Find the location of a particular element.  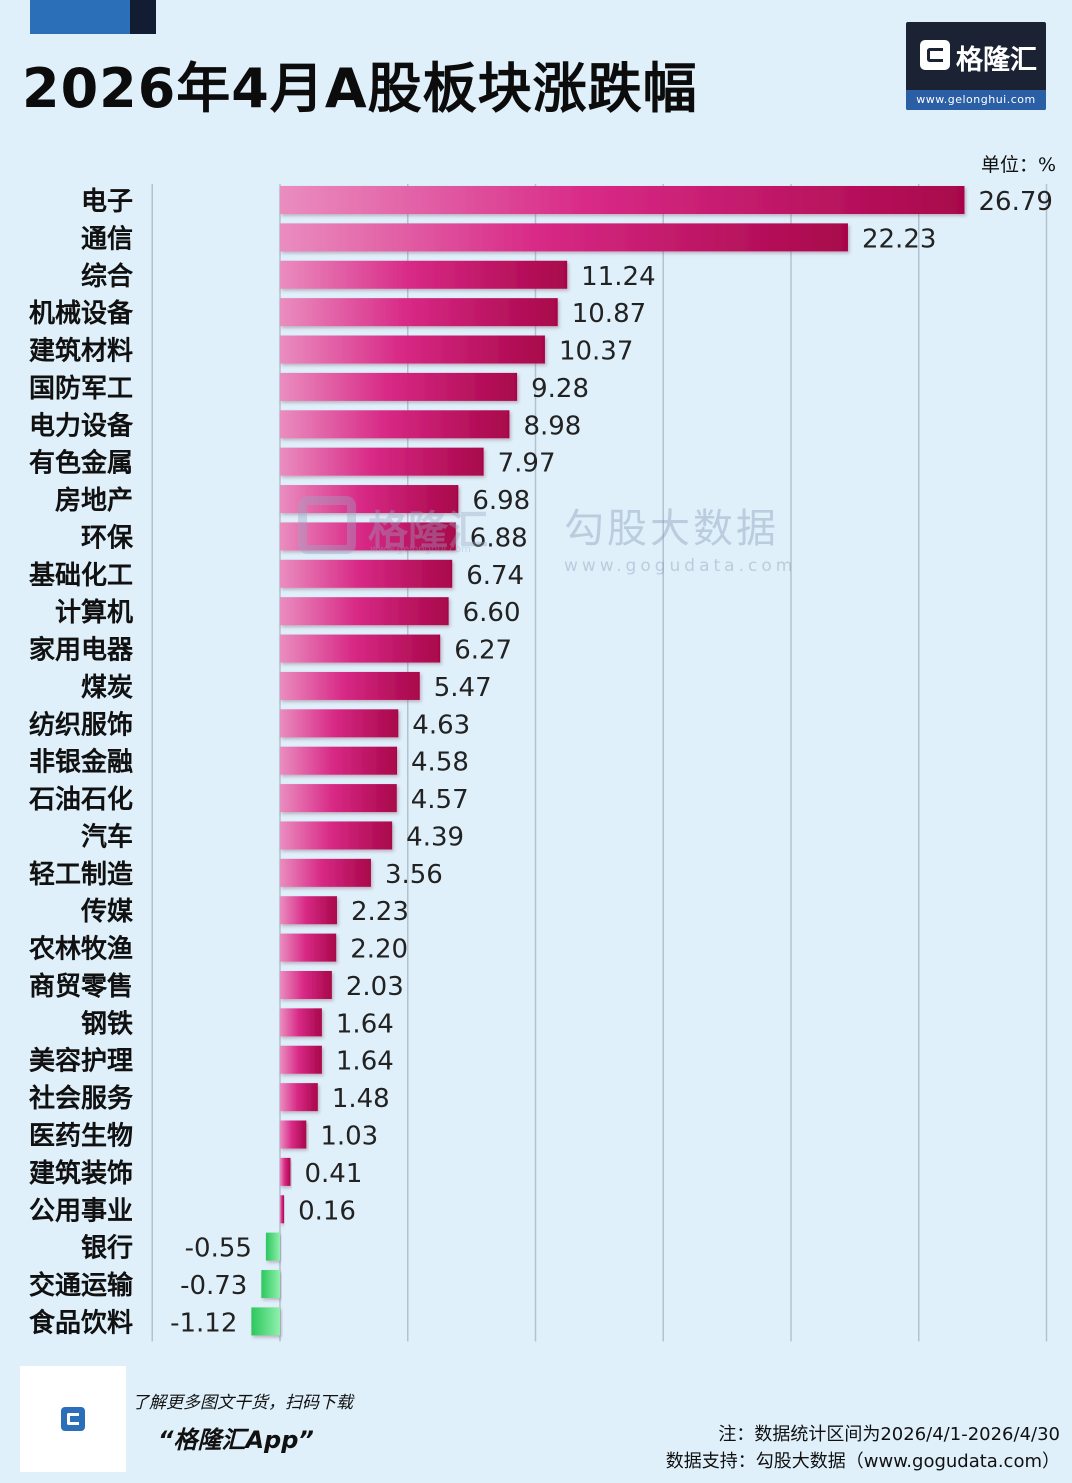

category-label: 房地产 is located at coordinates (94, 501).